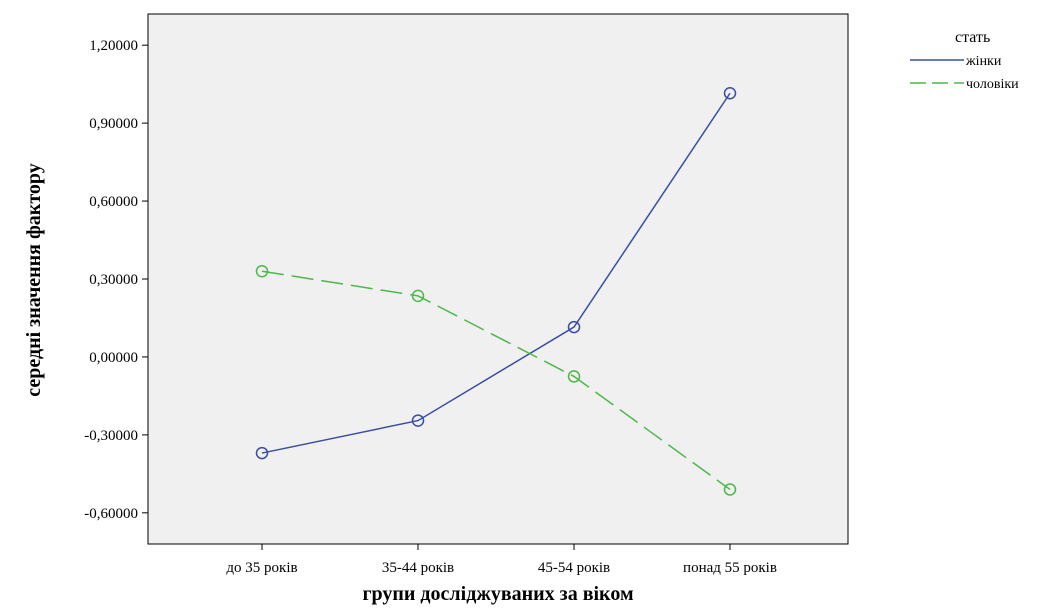 The height and width of the screenshot is (609, 1039). What do you see at coordinates (418, 568) in the screenshot?
I see `x-tick-label: 35-44 років` at bounding box center [418, 568].